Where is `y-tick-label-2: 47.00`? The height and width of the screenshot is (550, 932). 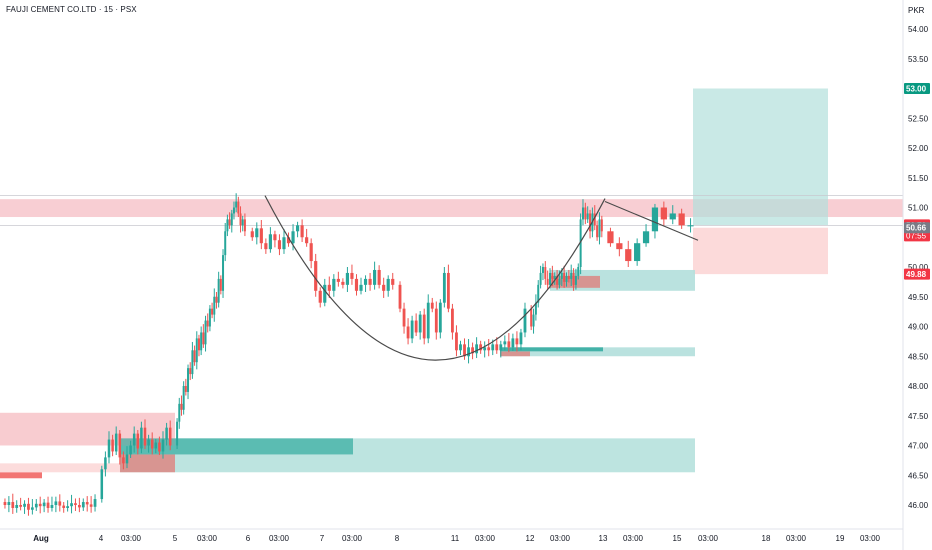 y-tick-label-2: 47.00 is located at coordinates (918, 446).